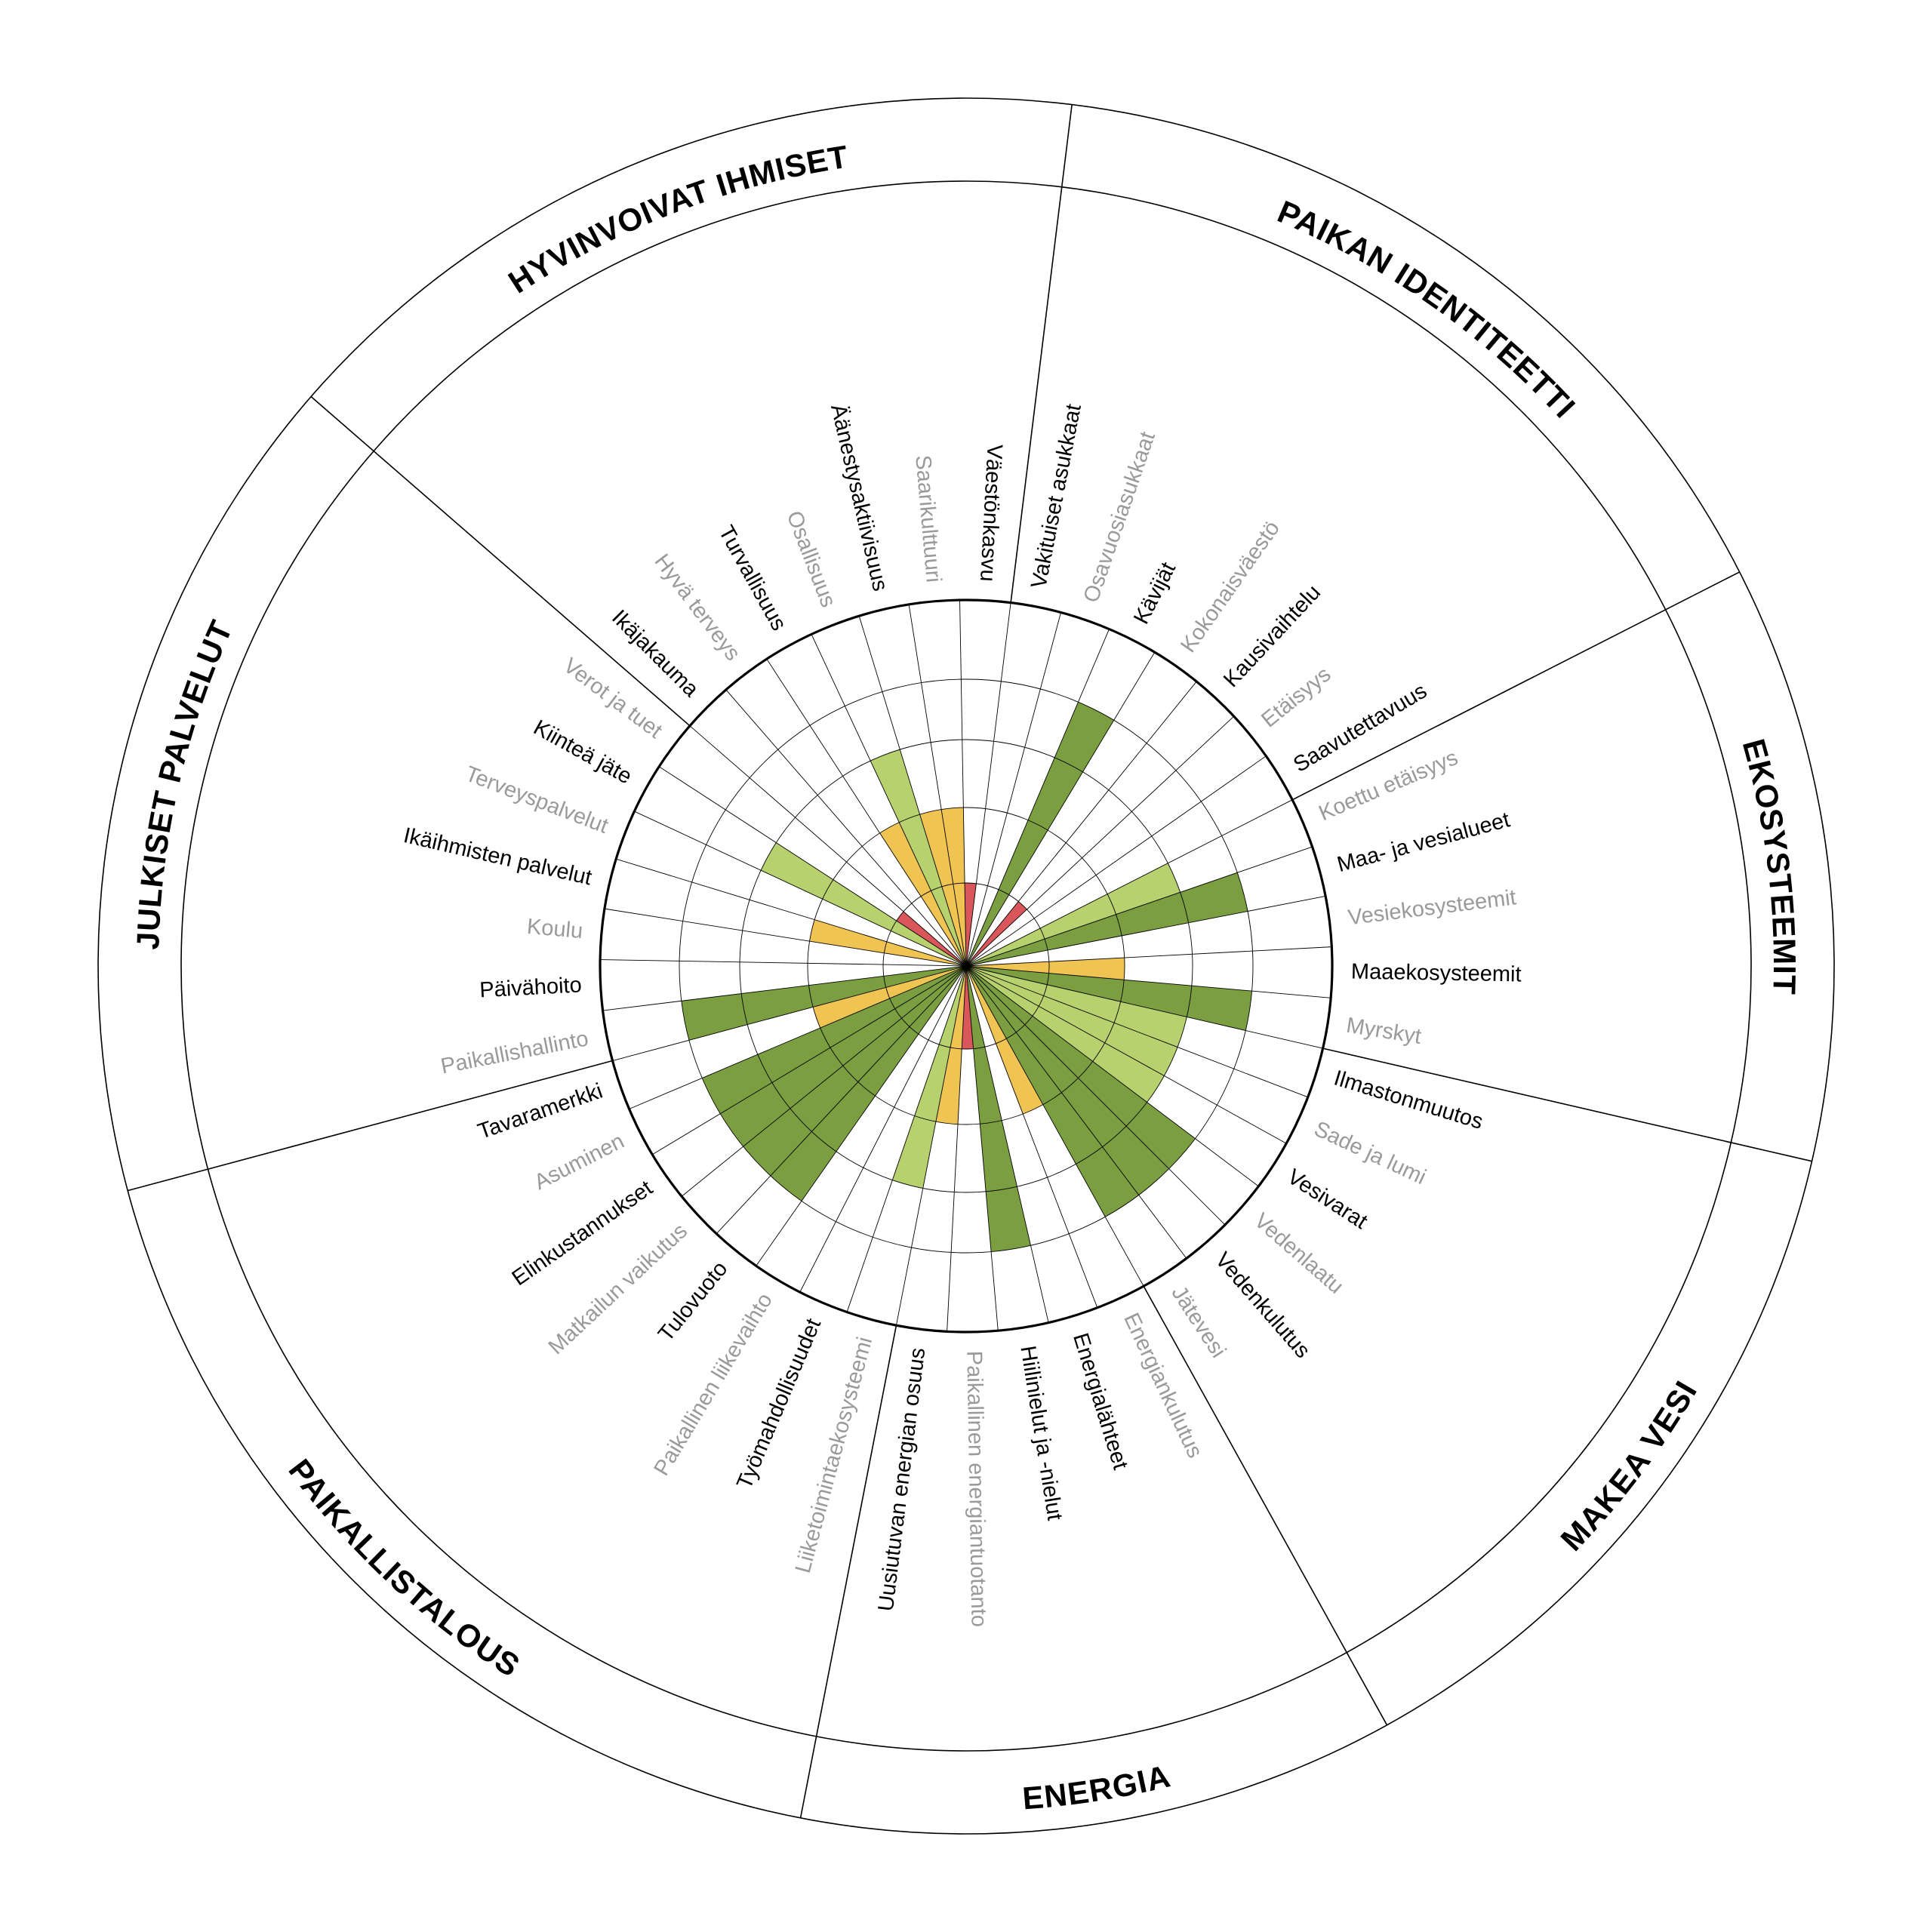  Describe the element at coordinates (1100, 1401) in the screenshot. I see `item-label: Energialähteet` at that location.